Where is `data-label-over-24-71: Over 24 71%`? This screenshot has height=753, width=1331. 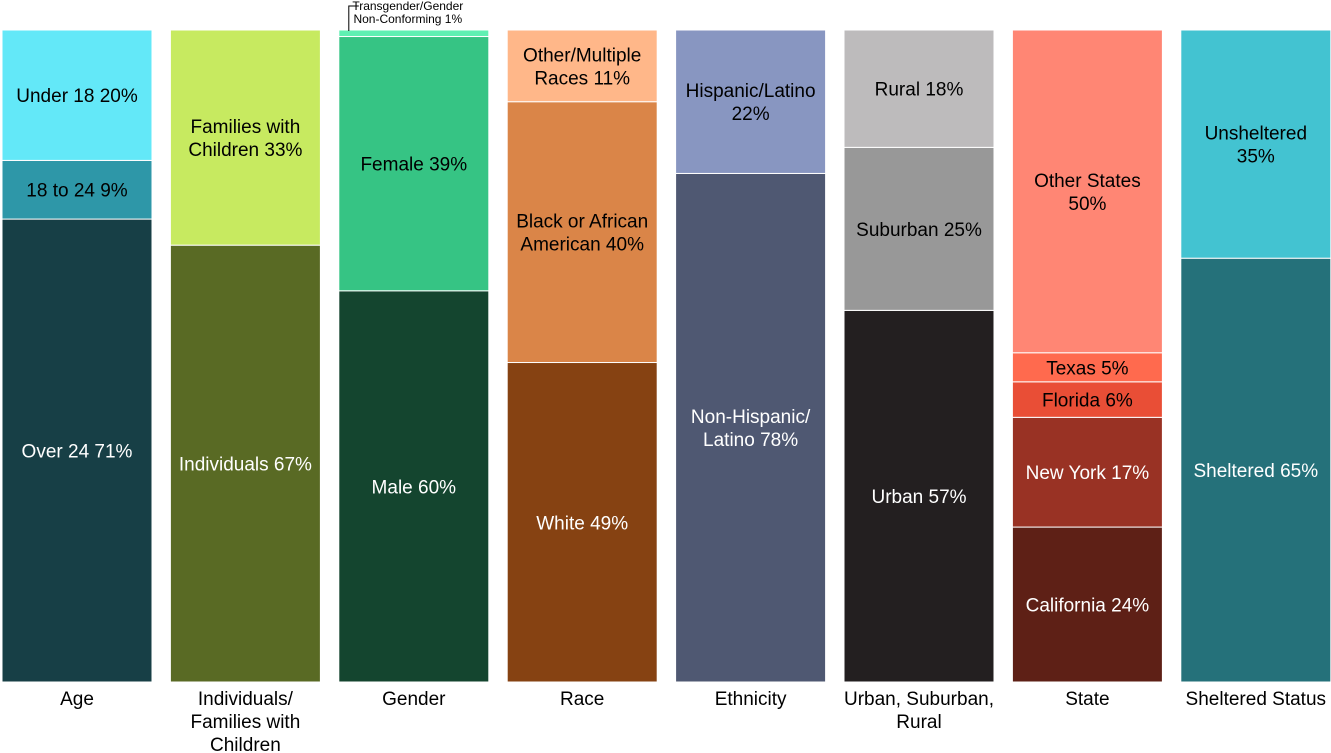 data-label-over-24-71: Over 24 71% is located at coordinates (77, 452).